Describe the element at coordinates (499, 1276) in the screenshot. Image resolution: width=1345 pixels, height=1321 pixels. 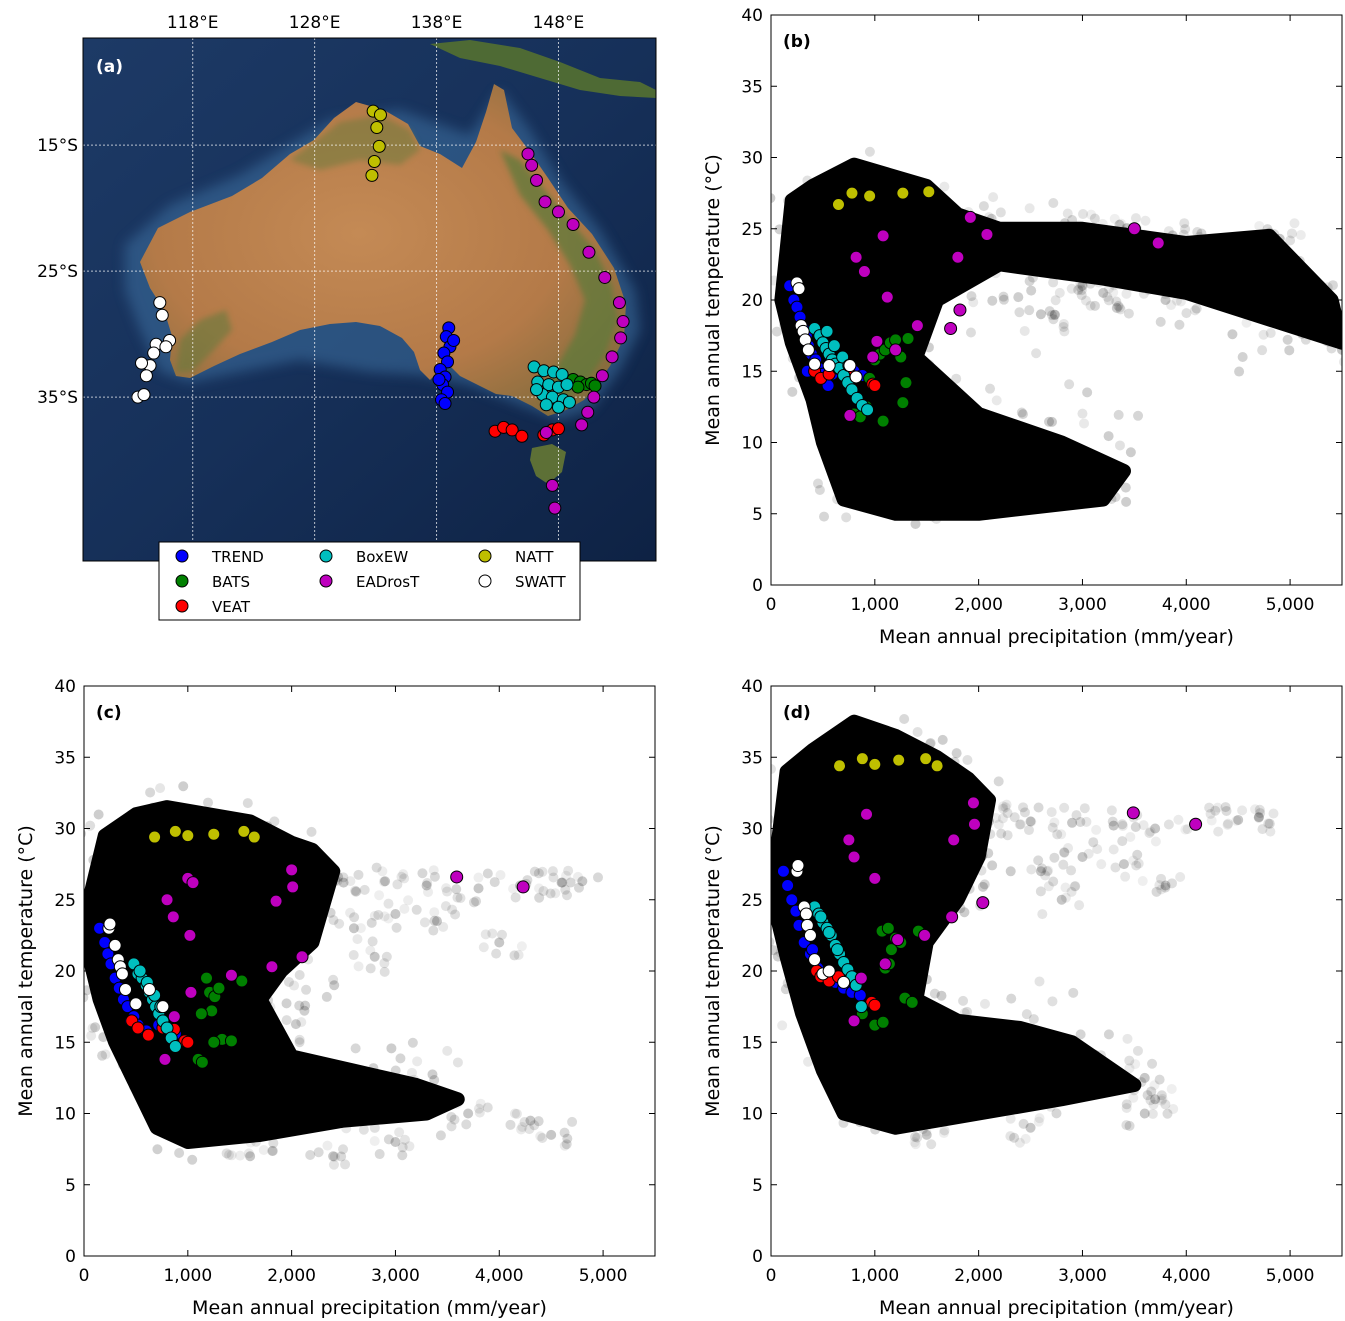
I see `x-tick-label: 4,000` at that location.